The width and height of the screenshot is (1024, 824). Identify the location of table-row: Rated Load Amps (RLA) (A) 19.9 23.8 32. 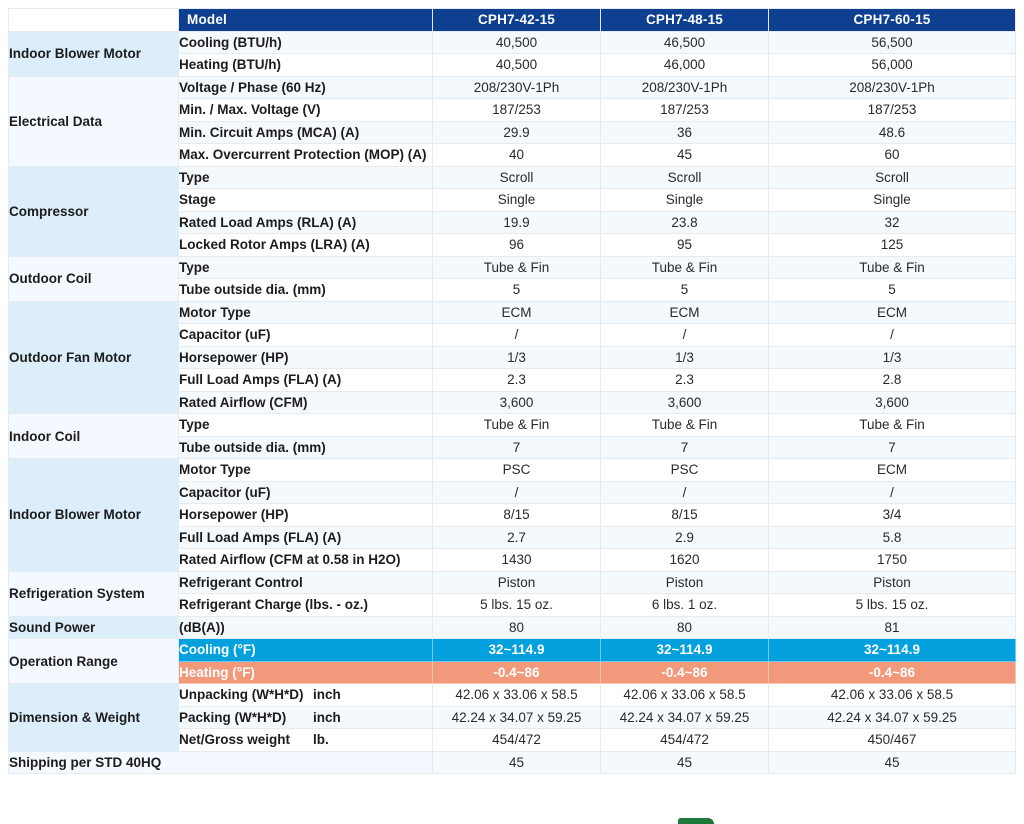
(512, 222).